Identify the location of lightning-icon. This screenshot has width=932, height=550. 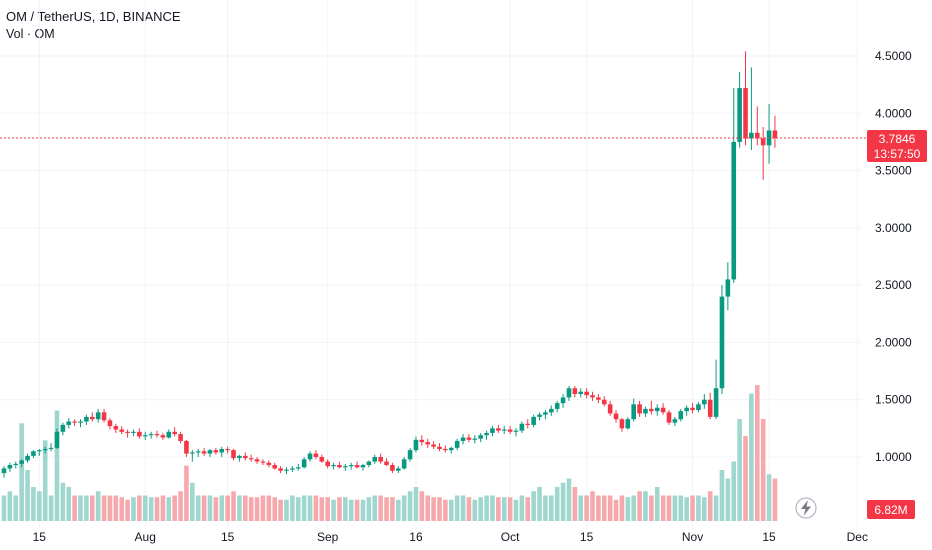
(806, 508).